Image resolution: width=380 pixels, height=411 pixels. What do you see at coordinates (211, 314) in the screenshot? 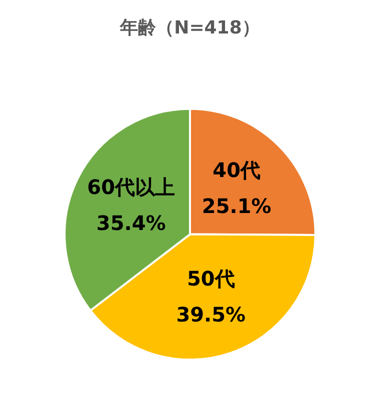
I see `data-label: 39.5%` at bounding box center [211, 314].